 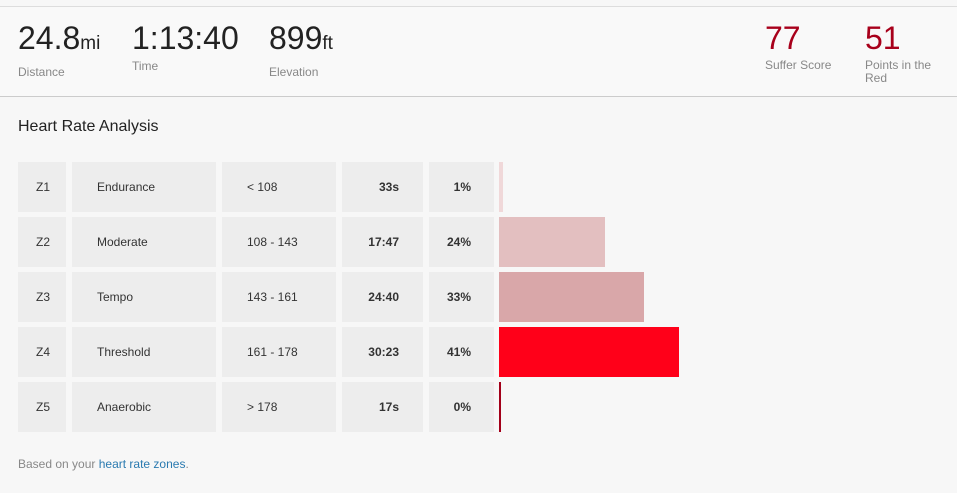 I want to click on stat-value: 24.8, so click(x=49, y=38).